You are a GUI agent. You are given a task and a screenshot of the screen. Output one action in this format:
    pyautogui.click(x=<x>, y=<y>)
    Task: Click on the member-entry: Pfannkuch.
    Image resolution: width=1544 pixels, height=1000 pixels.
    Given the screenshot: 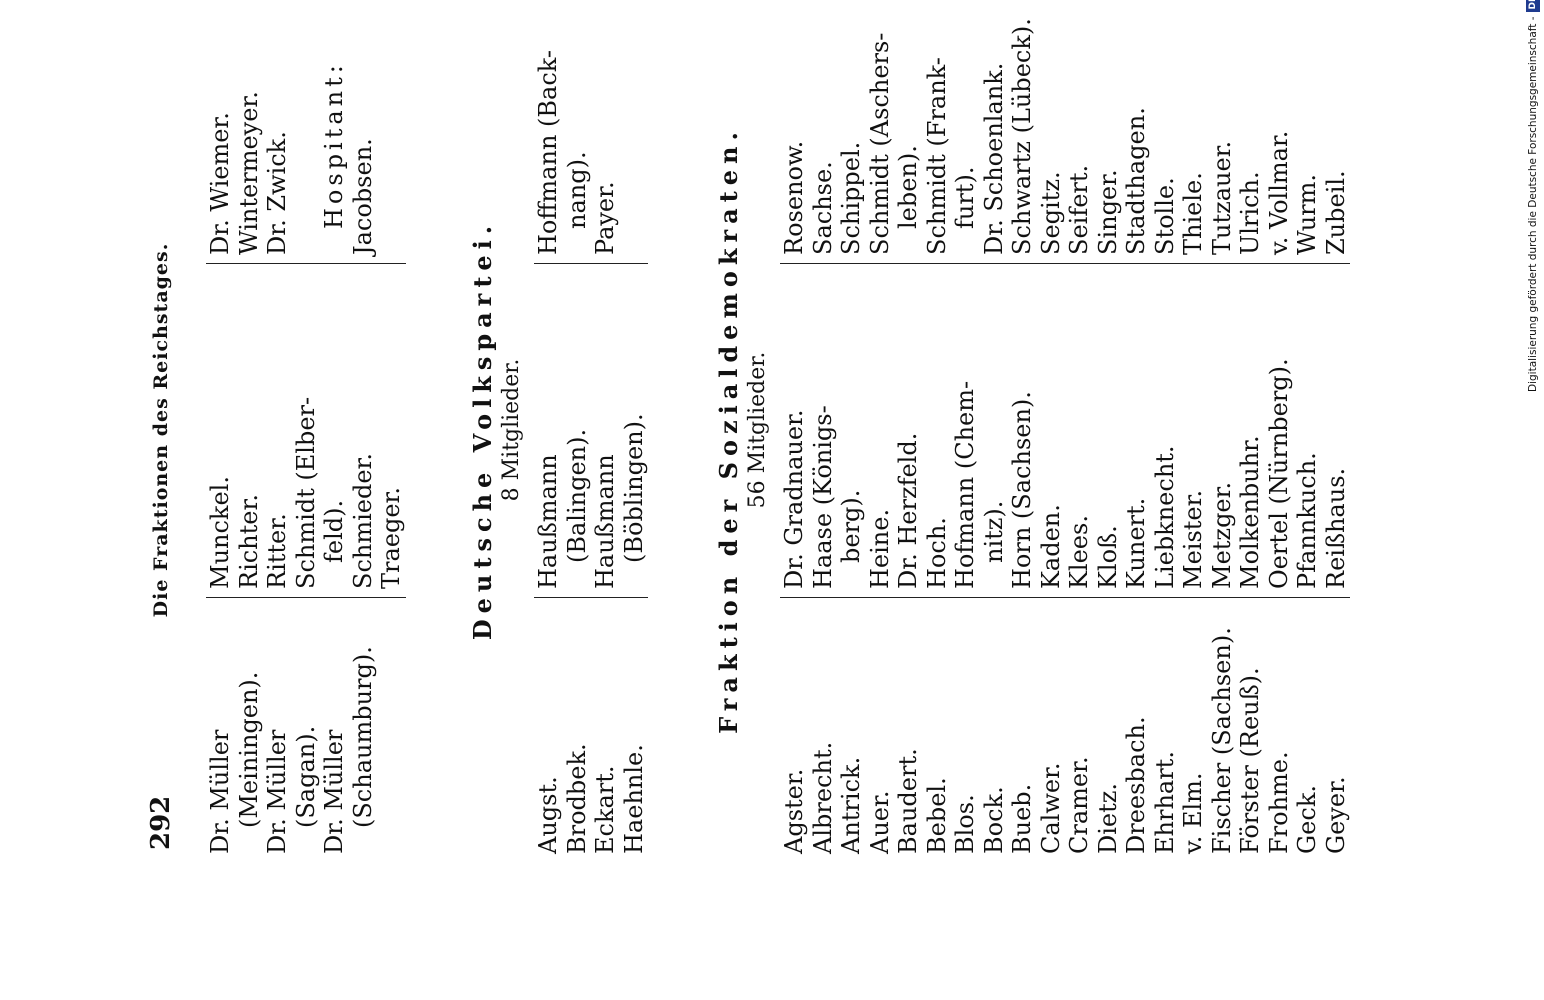 What is the action you would take?
    pyautogui.click(x=1307, y=520)
    